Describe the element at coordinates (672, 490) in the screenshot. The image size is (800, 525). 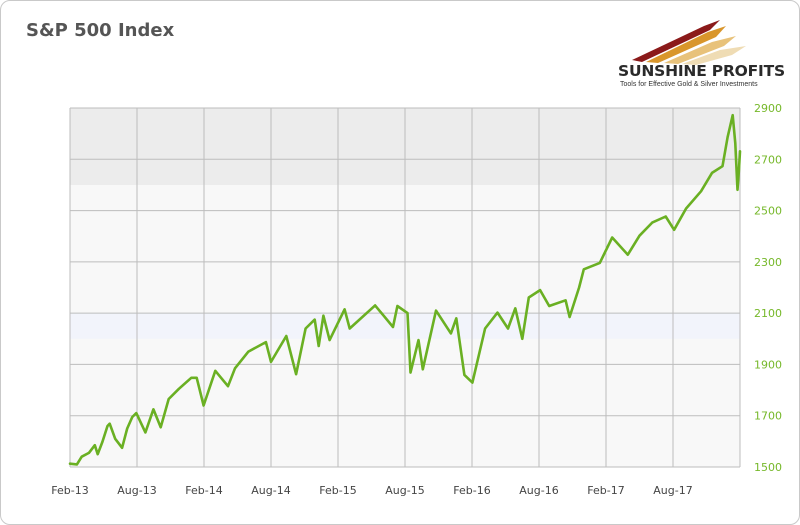
I see `x-tick-label: Aug-17` at that location.